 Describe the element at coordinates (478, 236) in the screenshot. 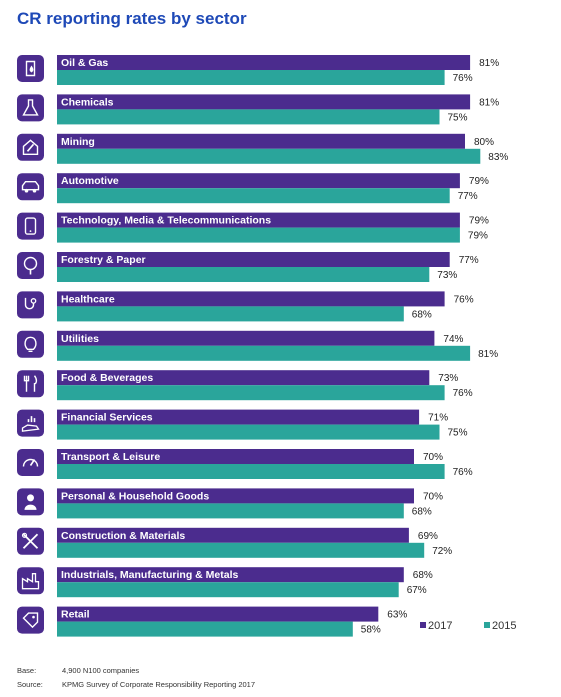

I see `value-label-2015: 79%` at that location.